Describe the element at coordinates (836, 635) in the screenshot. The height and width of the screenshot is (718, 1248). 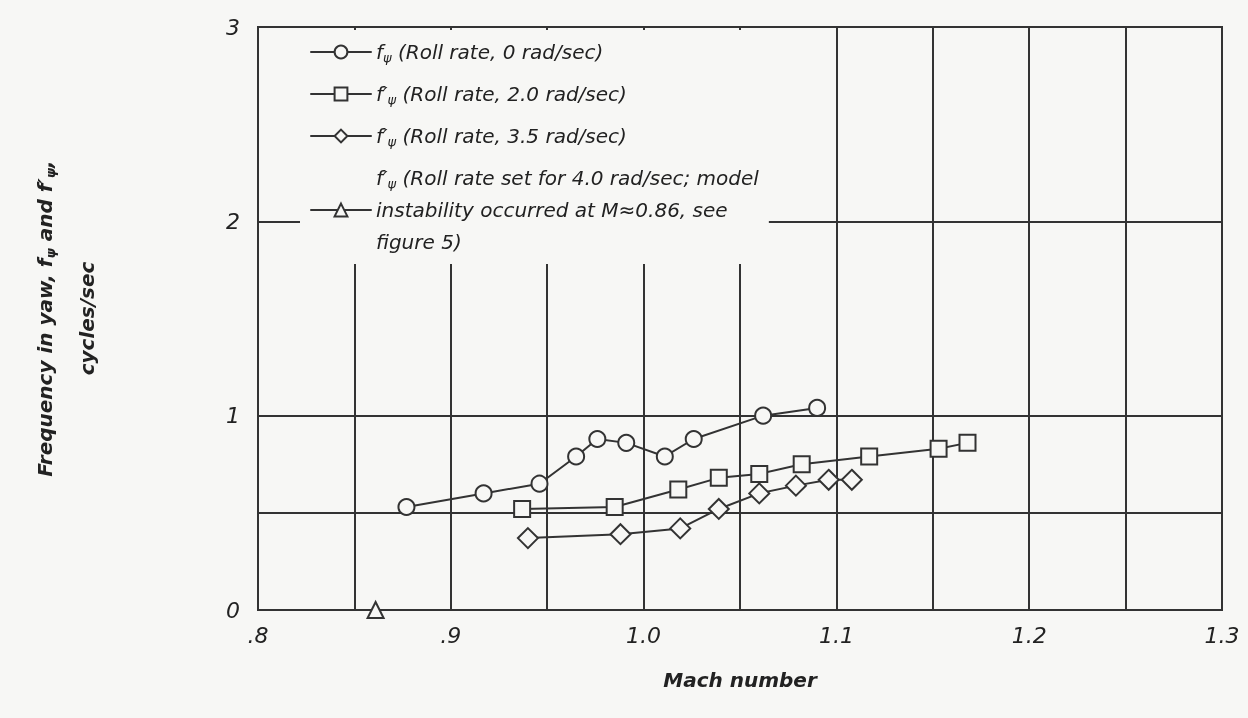
I see `x-tick-label: 1.1` at that location.